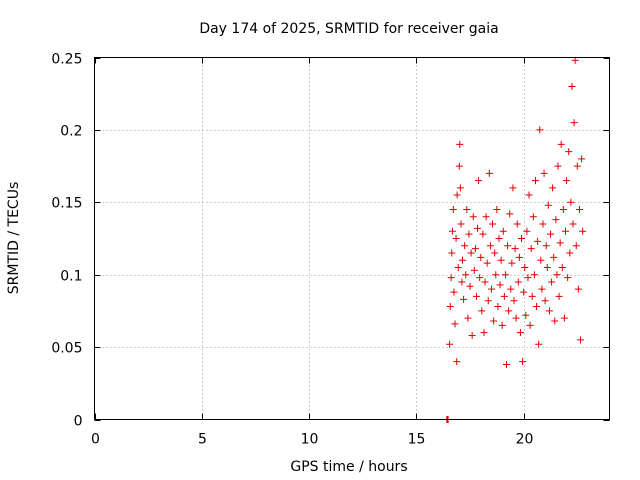 This screenshot has width=640, height=480. I want to click on x-tick-label: 10, so click(310, 440).